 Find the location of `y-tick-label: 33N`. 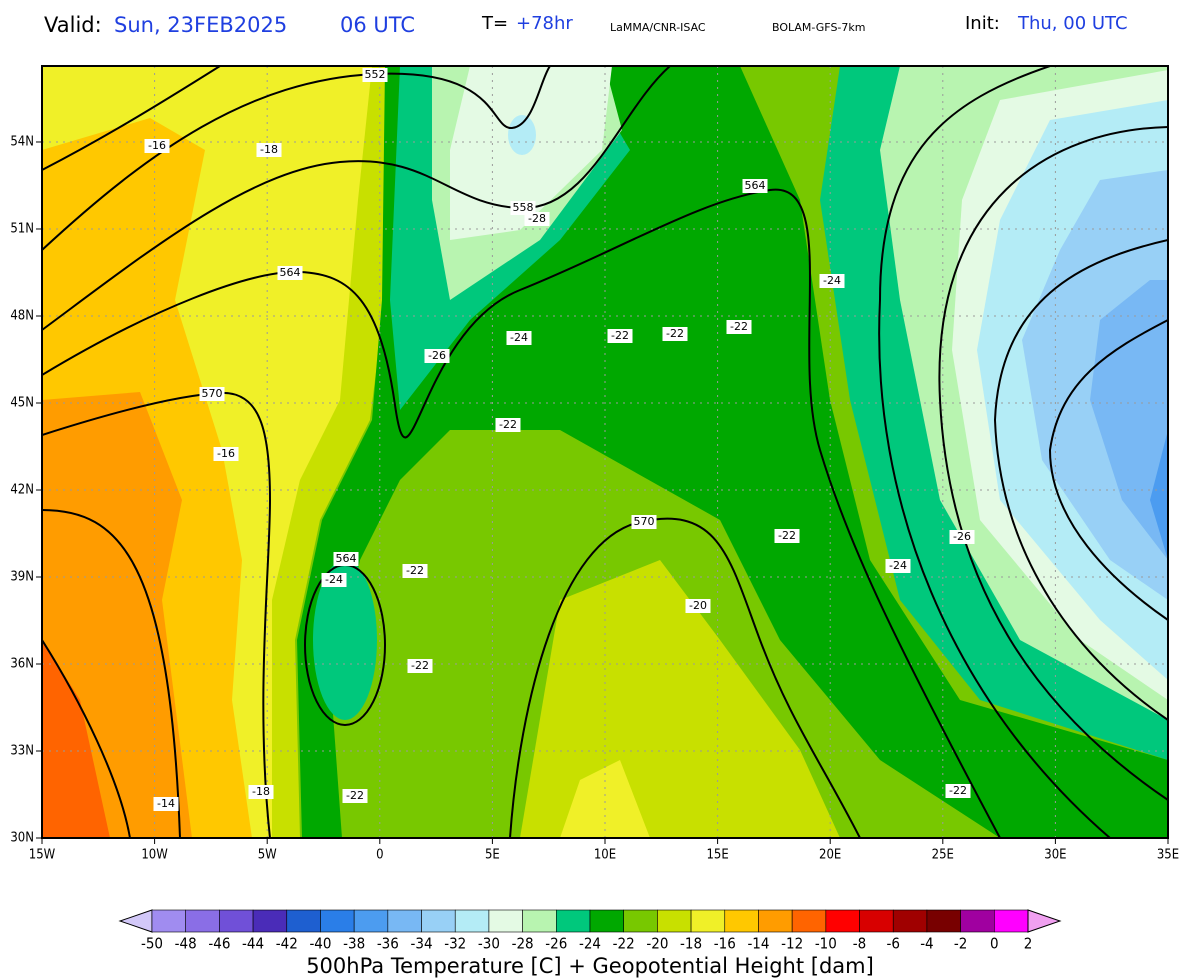

y-tick-label: 33N is located at coordinates (22, 750).